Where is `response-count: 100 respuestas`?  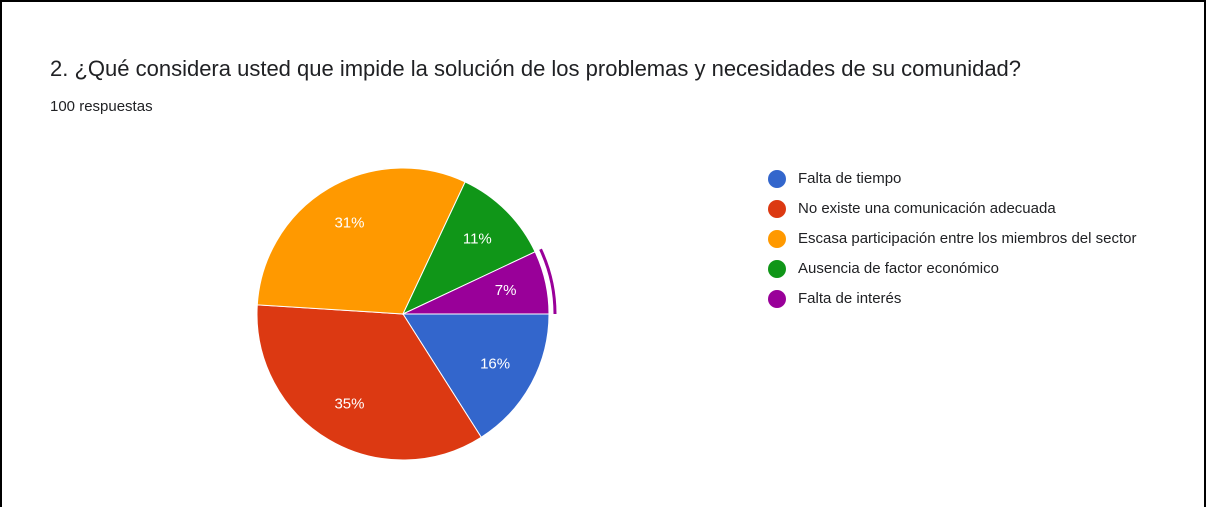
response-count: 100 respuestas is located at coordinates (101, 106).